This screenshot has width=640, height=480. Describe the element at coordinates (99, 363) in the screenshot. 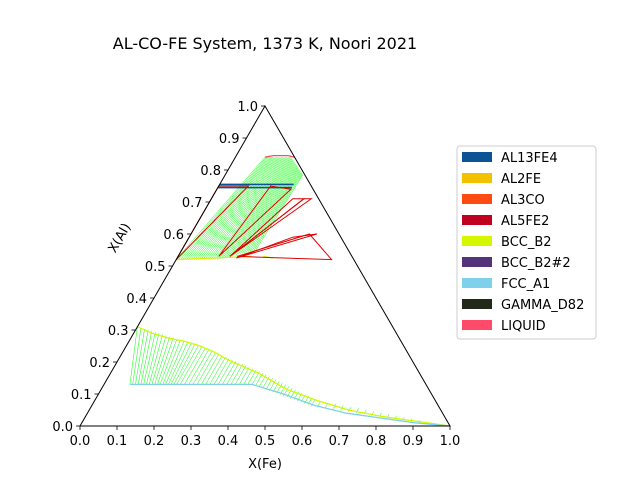

I see `y-tick-label: 0.2` at that location.